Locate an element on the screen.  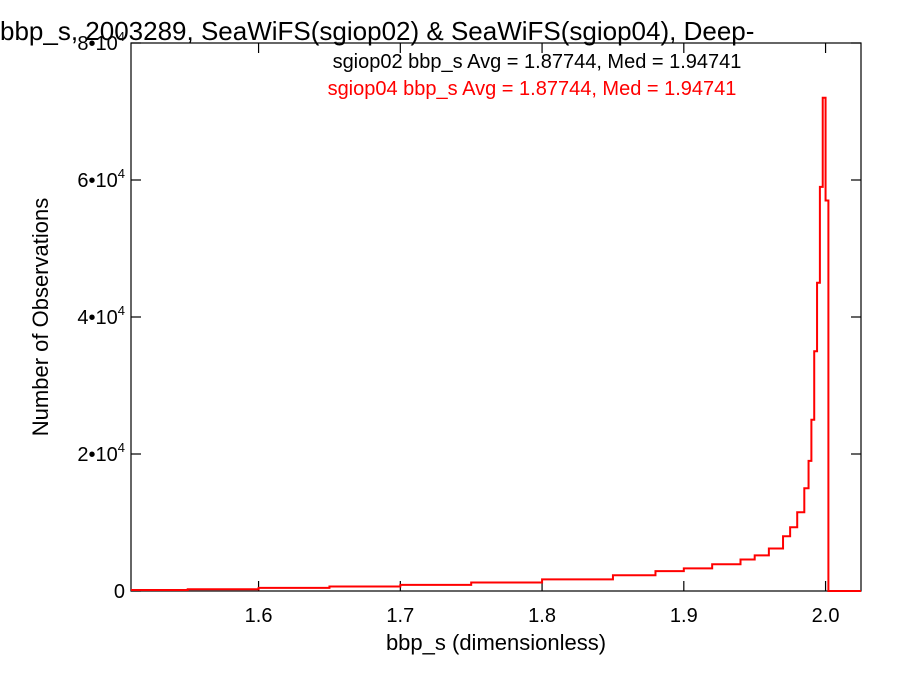
x-axis-label: bbp_s (dimensionless) is located at coordinates (496, 642).